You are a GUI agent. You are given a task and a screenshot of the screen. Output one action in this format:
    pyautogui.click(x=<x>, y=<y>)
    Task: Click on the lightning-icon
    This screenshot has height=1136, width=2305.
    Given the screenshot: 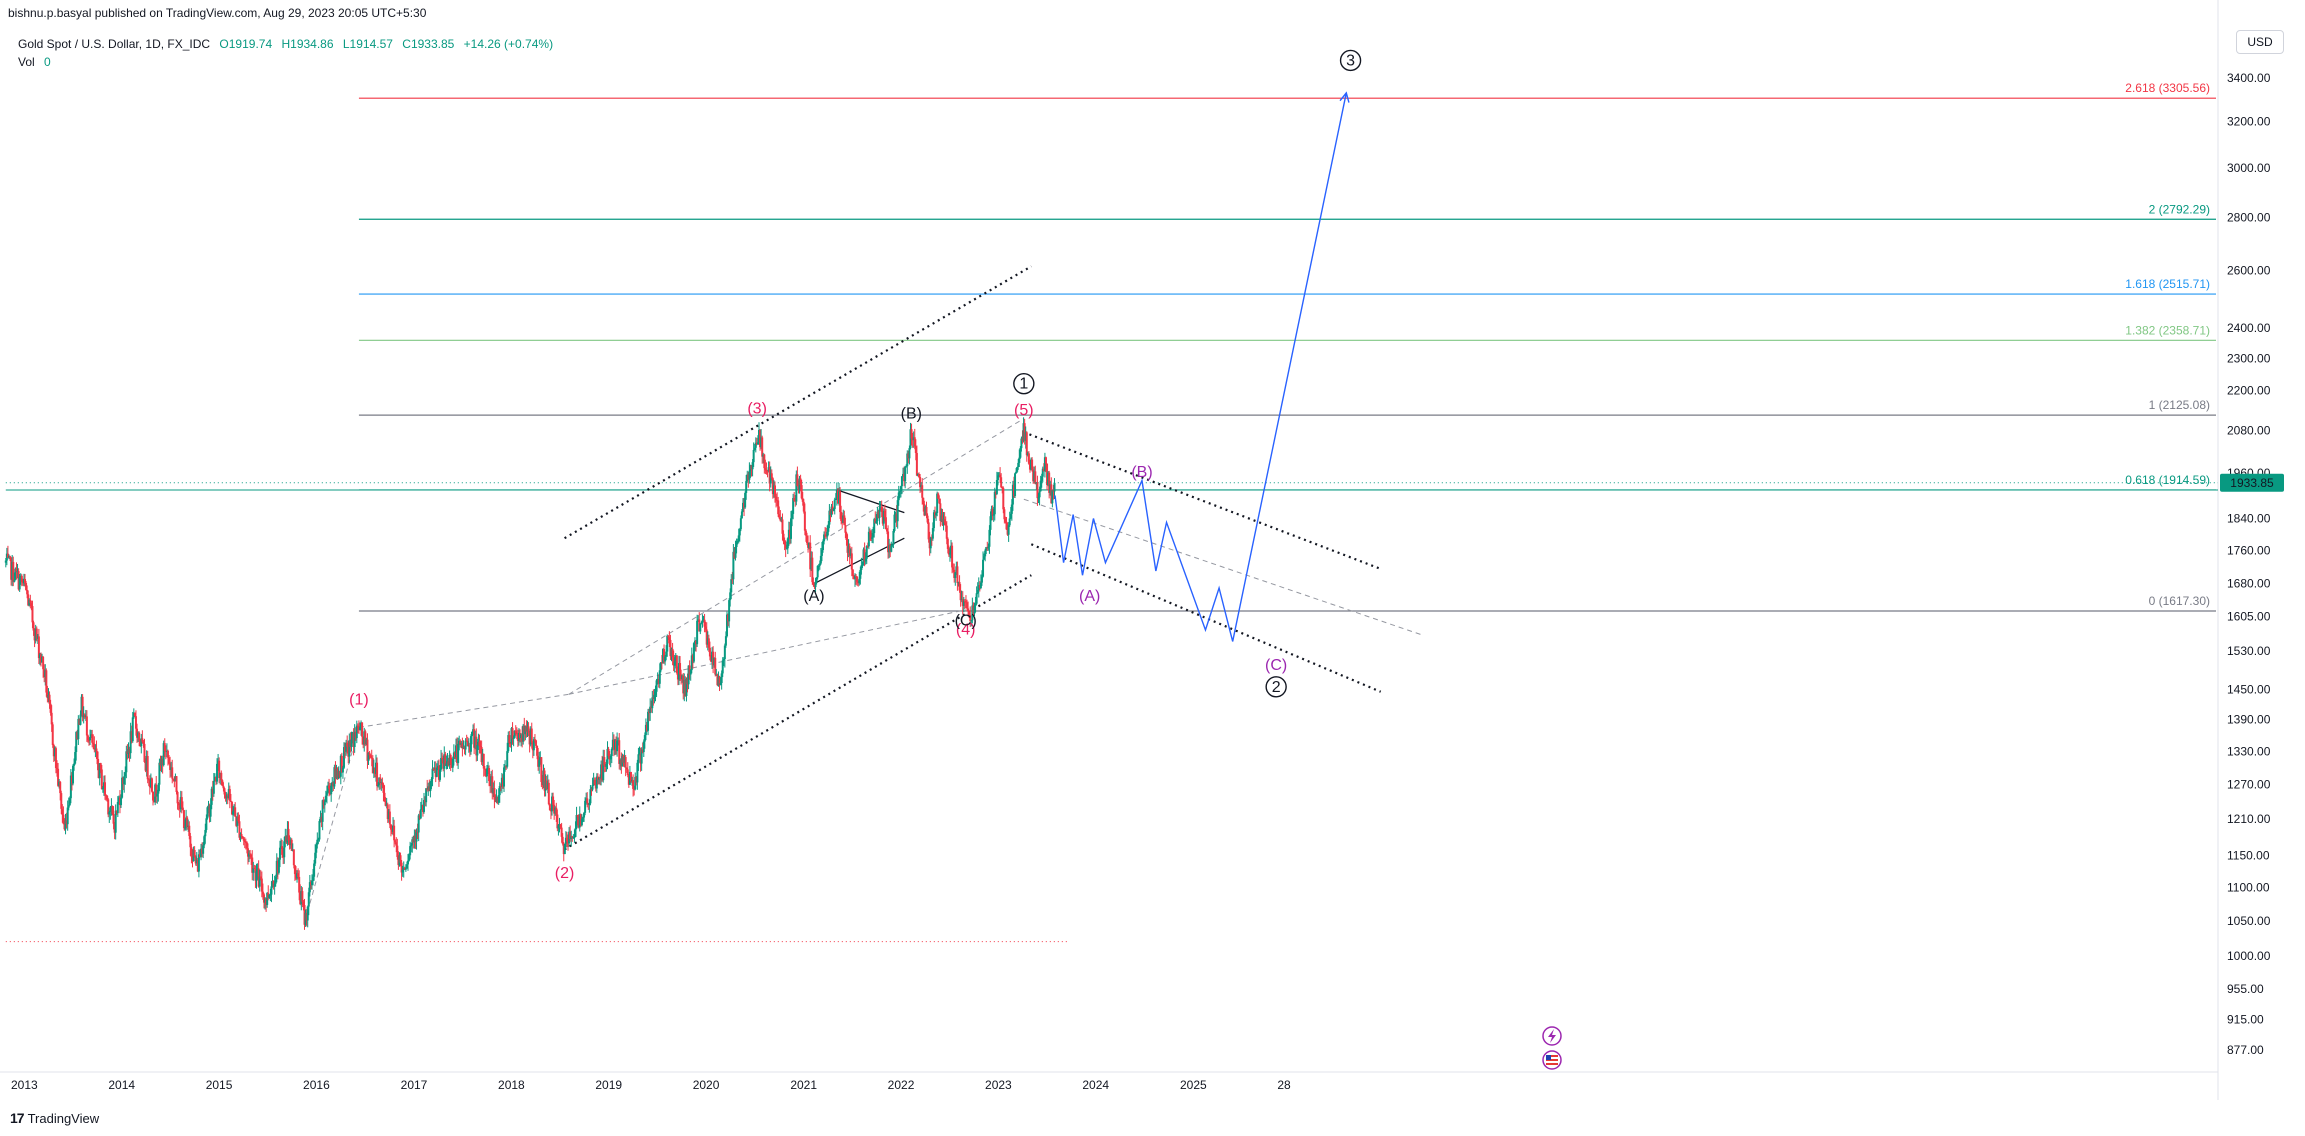 What is the action you would take?
    pyautogui.click(x=1552, y=1036)
    